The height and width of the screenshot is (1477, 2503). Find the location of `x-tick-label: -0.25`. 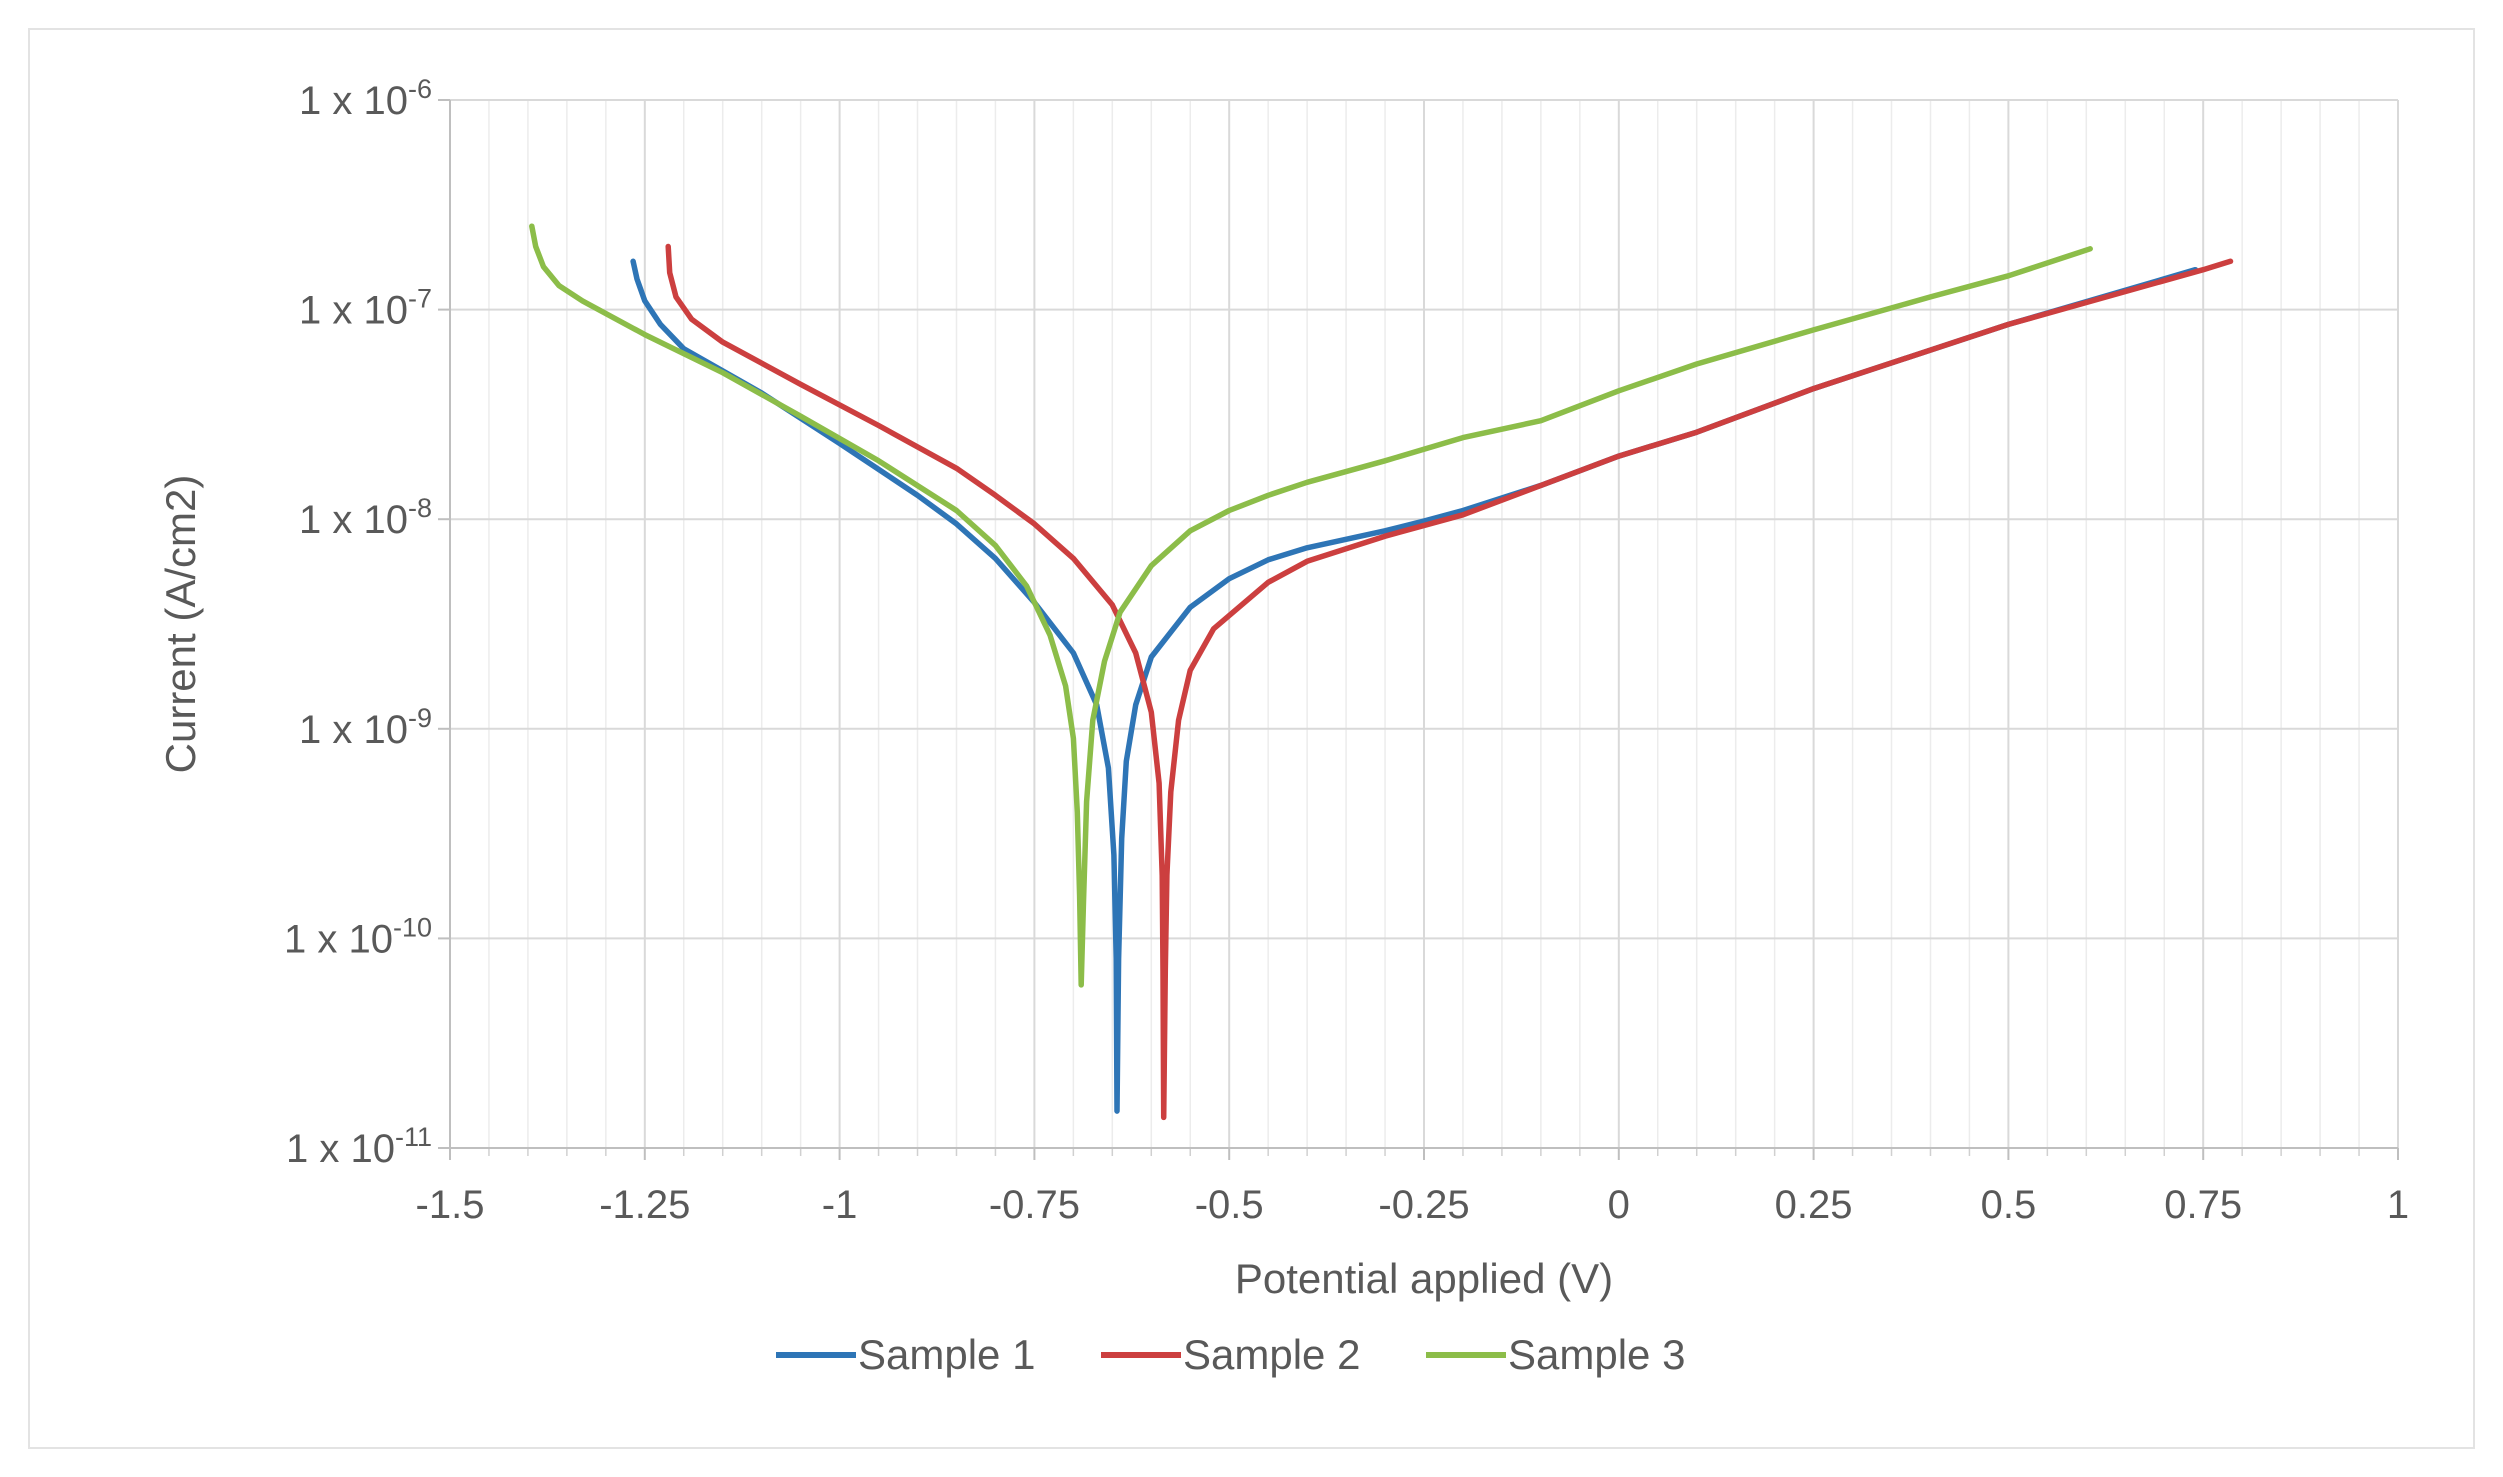

x-tick-label: -0.25 is located at coordinates (1423, 1205).